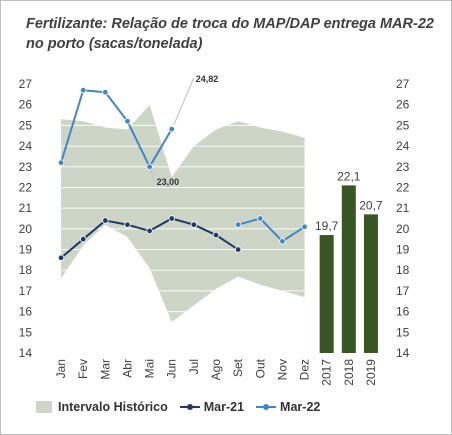 The height and width of the screenshot is (435, 452). I want to click on mar22-point-Out, so click(260, 218).